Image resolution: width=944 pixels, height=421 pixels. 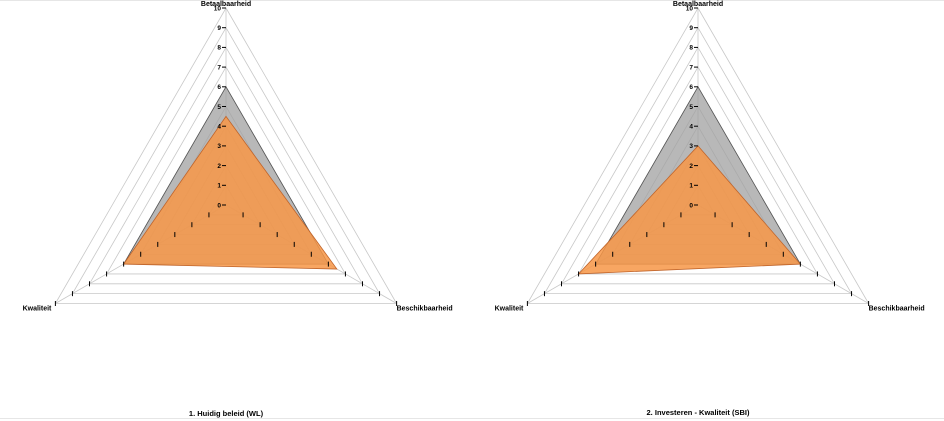 I want to click on top-divider, so click(x=472, y=0).